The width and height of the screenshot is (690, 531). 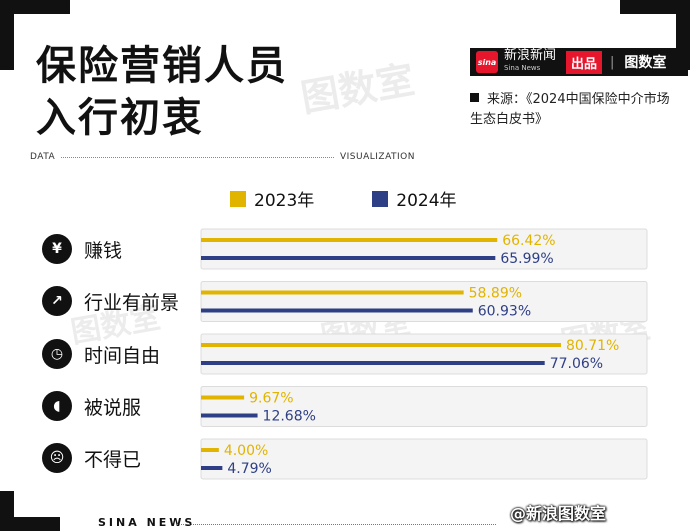 What do you see at coordinates (645, 63) in the screenshot?
I see `tushushi-logo: 图数室` at bounding box center [645, 63].